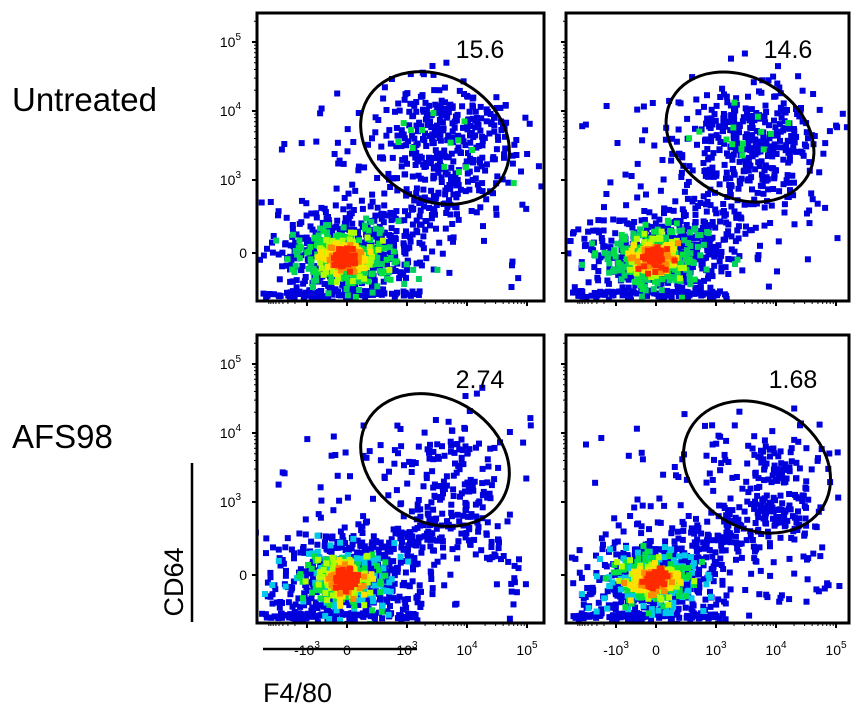 This screenshot has height=713, width=865. I want to click on x-tick-label: 0, so click(347, 650).